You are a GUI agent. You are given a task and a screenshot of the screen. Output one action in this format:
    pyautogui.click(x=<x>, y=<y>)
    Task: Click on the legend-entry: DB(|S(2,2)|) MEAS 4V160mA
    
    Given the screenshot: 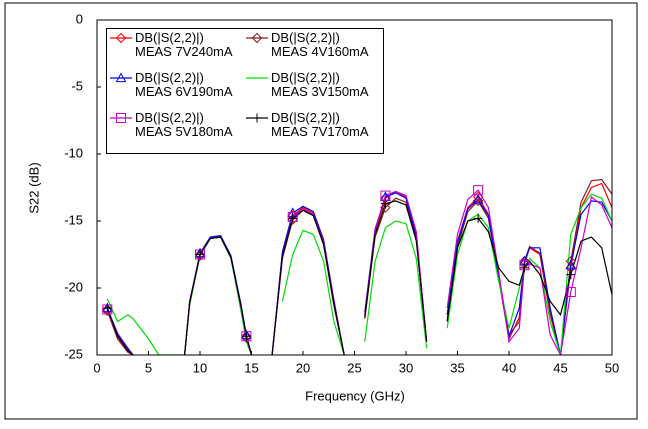 What is the action you would take?
    pyautogui.click(x=313, y=51)
    